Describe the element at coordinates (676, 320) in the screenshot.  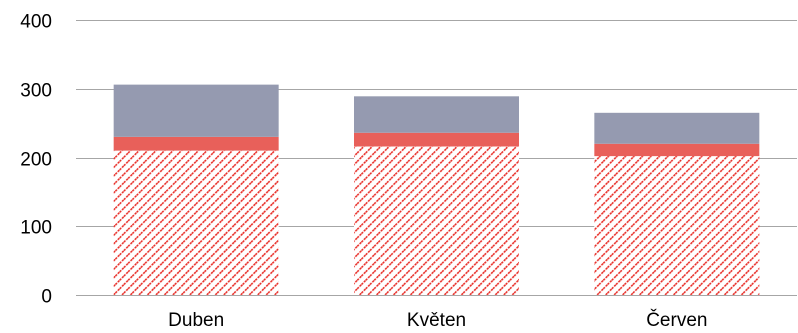
I see `x-category-label-2: Červen` at that location.